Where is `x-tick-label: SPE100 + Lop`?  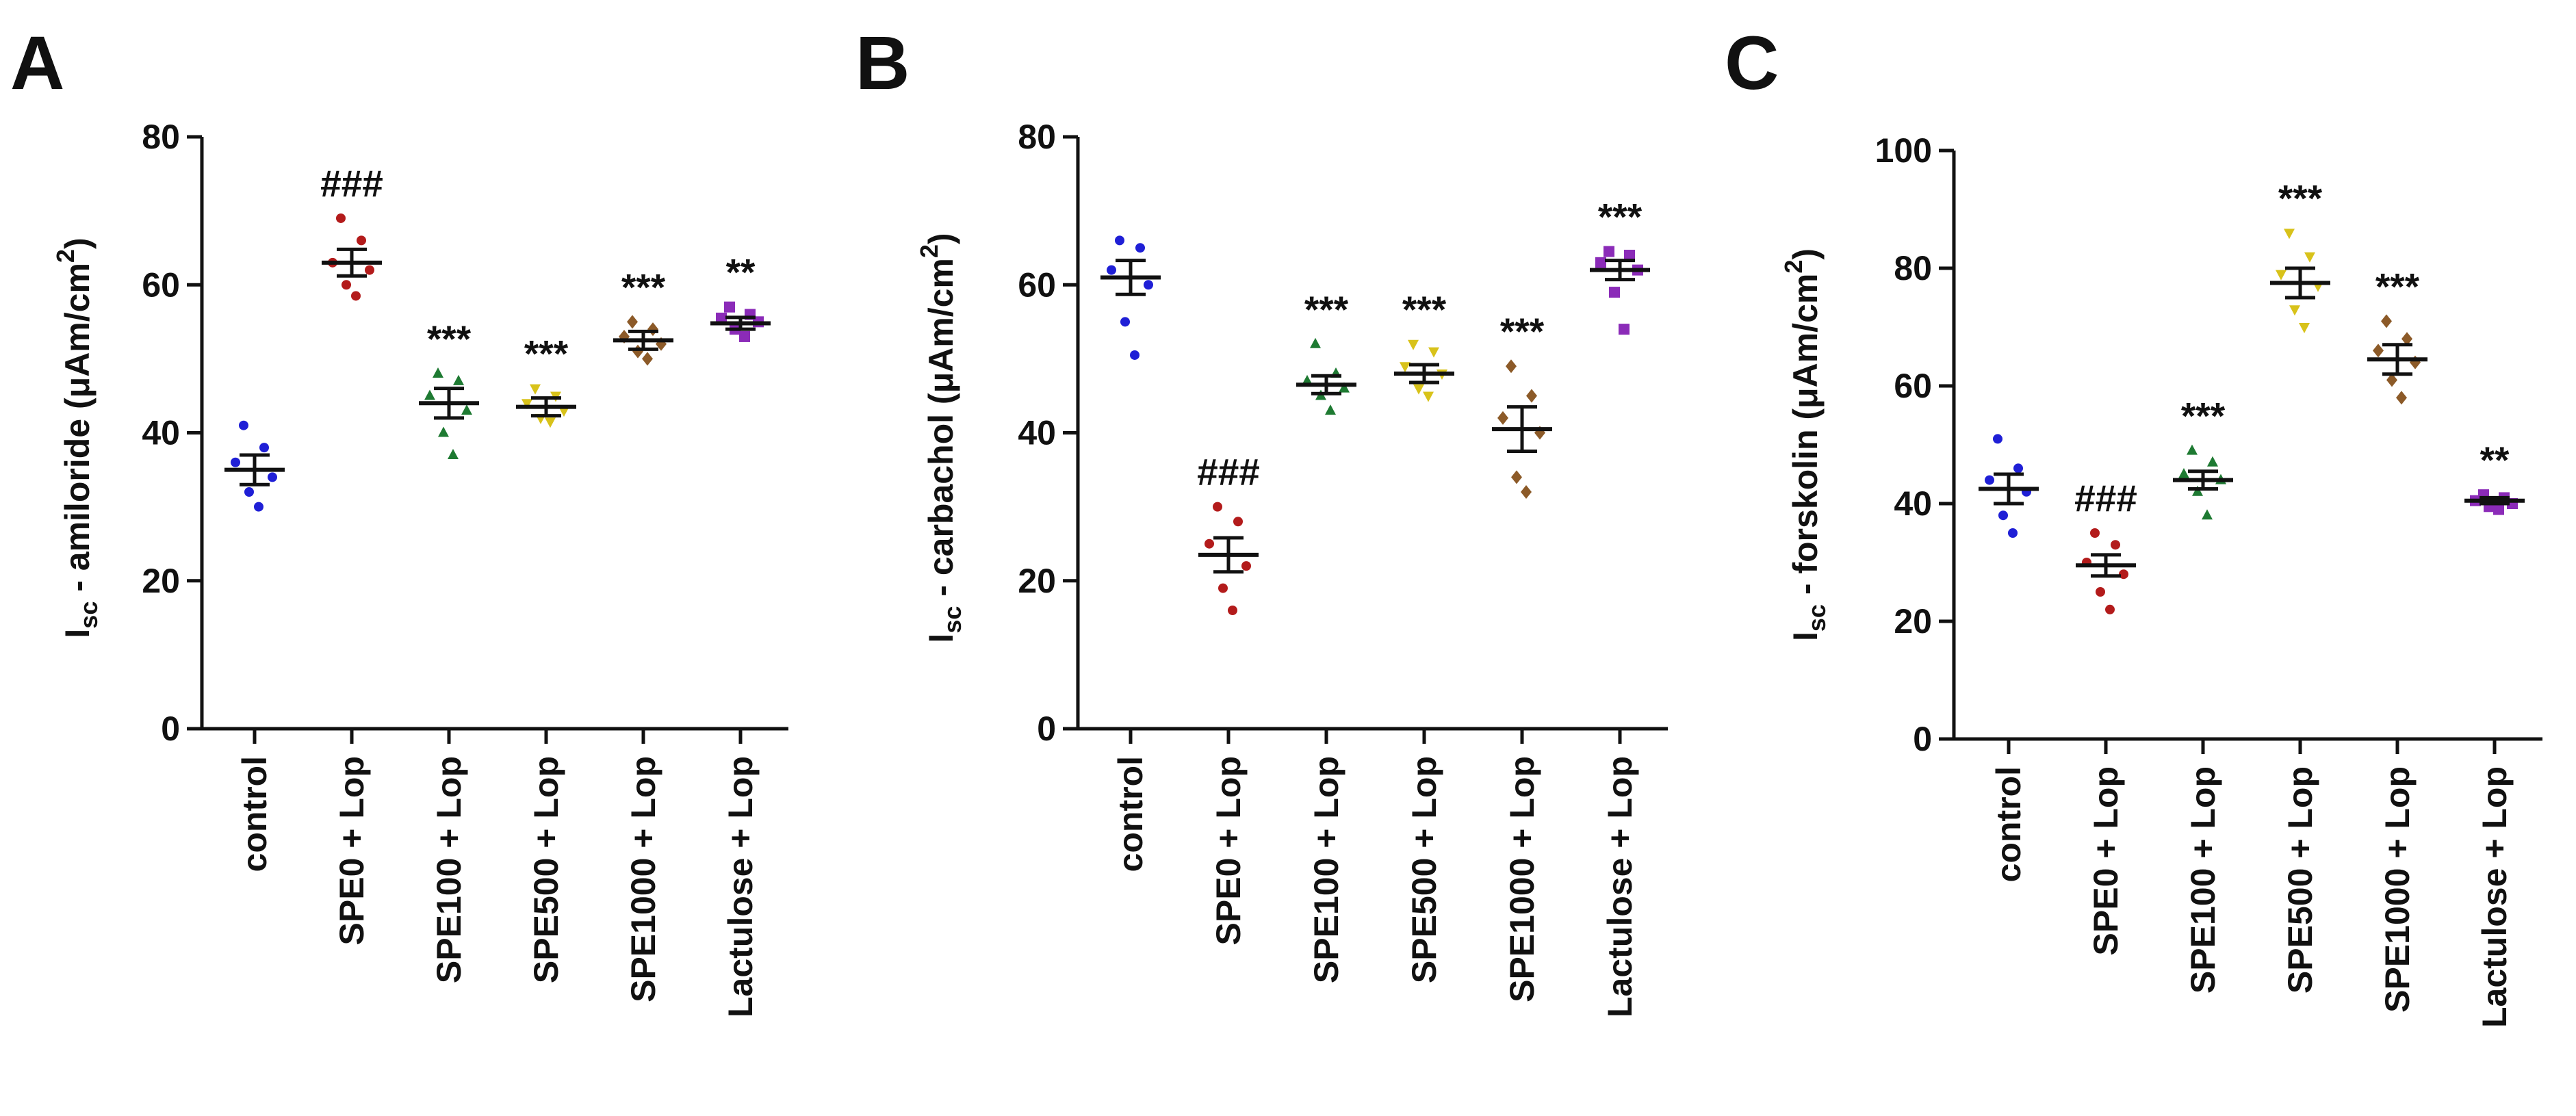
x-tick-label: SPE100 + Lop is located at coordinates (449, 869).